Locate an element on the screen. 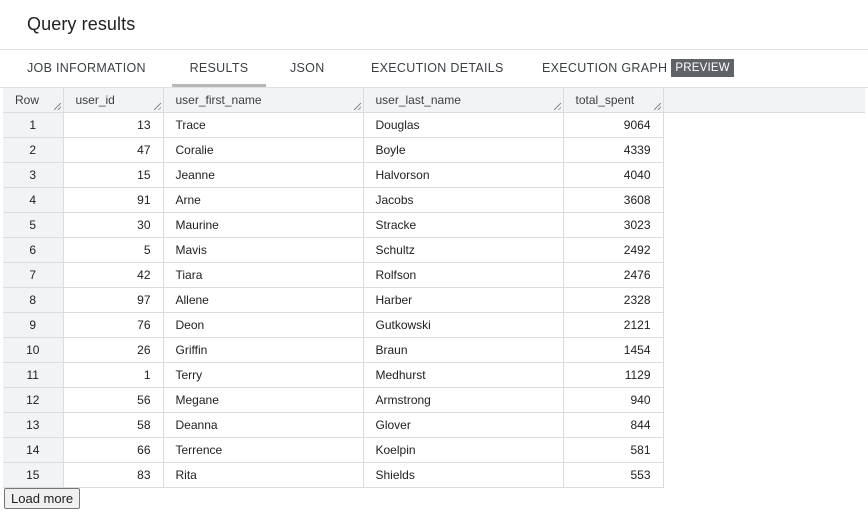 Image resolution: width=868 pixels, height=532 pixels. preview-badge: PREVIEW is located at coordinates (702, 67).